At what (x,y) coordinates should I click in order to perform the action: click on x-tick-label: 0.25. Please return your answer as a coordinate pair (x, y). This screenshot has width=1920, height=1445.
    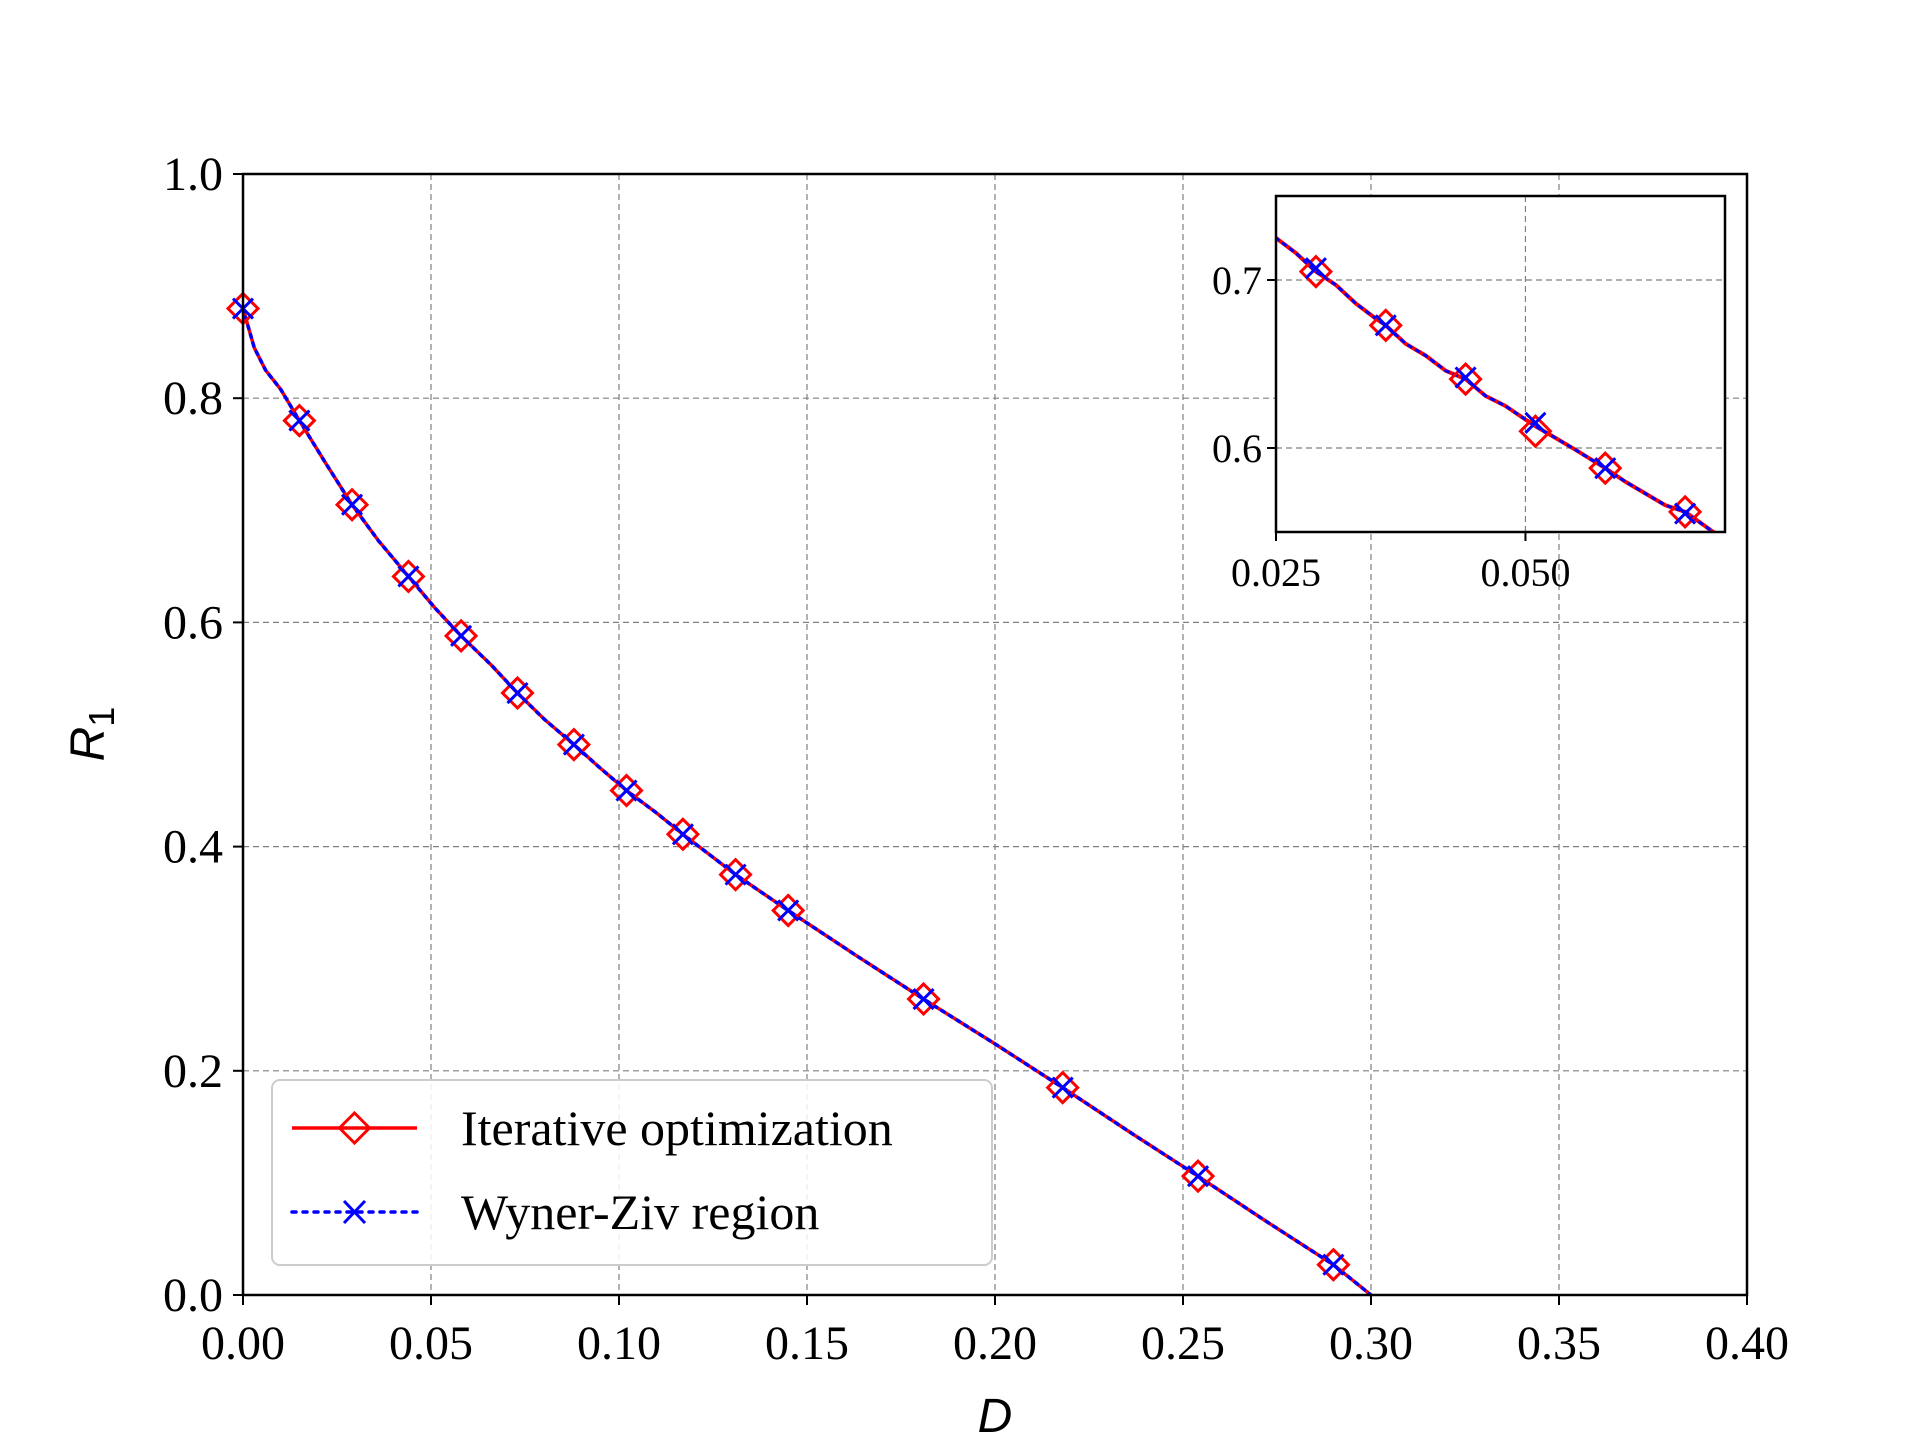
    Looking at the image, I should click on (1183, 1343).